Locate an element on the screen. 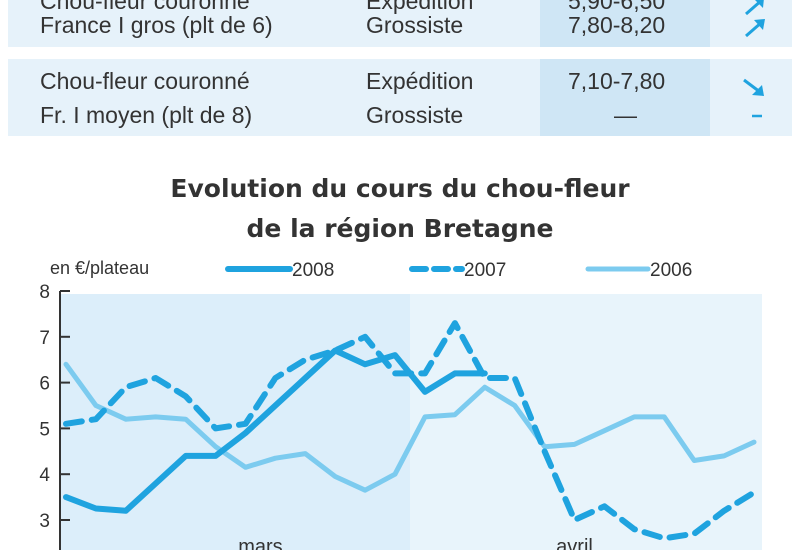 The image size is (800, 550). product-name: France I gros (plt de 6) is located at coordinates (156, 25).